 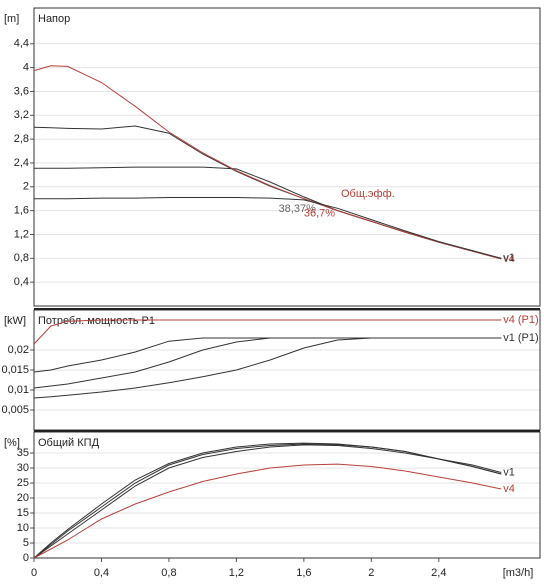 What do you see at coordinates (21, 44) in the screenshot?
I see `y-tick-label: 4,4` at bounding box center [21, 44].